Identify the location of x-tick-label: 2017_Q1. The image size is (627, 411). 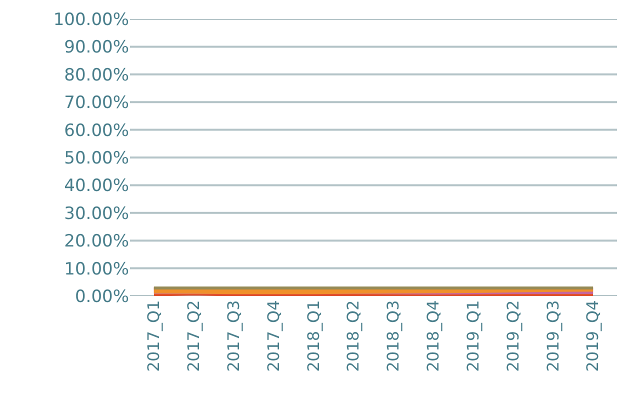
(154, 336).